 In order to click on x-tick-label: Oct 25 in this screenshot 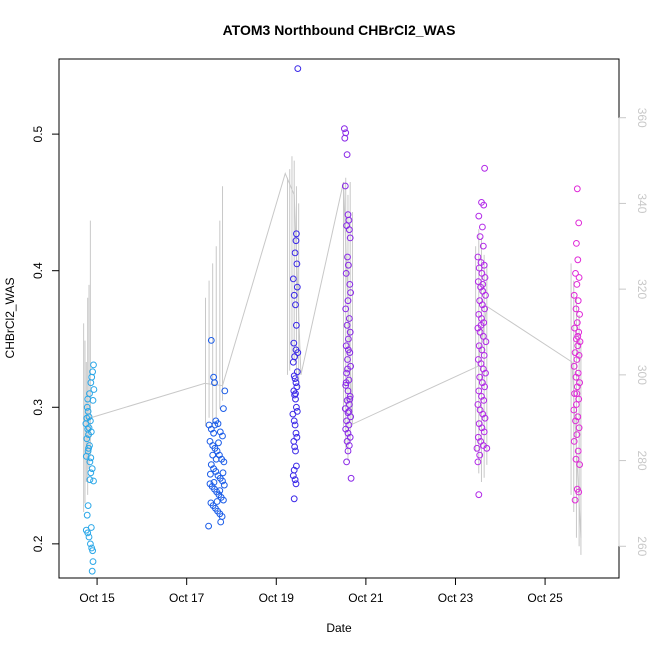, I will do `click(545, 598)`.